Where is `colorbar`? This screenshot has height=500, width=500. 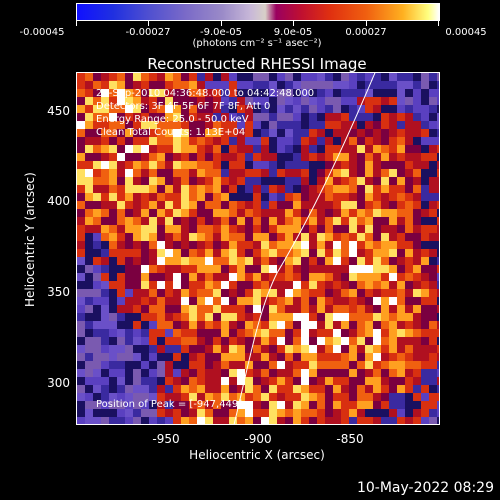 colorbar is located at coordinates (258, 12).